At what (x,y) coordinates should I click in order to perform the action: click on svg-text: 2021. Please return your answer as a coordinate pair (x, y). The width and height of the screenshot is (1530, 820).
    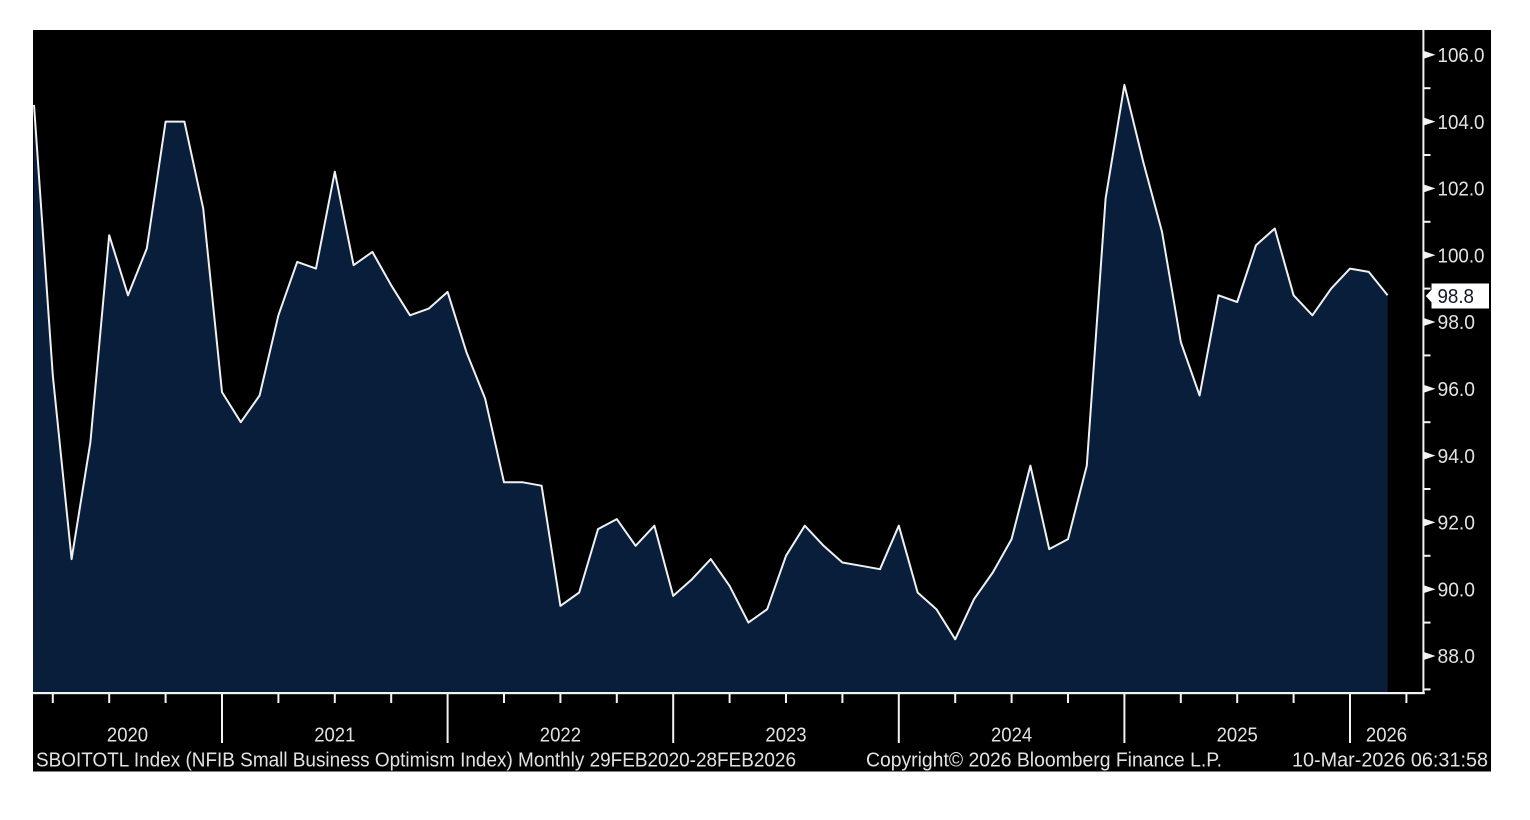
    Looking at the image, I should click on (334, 736).